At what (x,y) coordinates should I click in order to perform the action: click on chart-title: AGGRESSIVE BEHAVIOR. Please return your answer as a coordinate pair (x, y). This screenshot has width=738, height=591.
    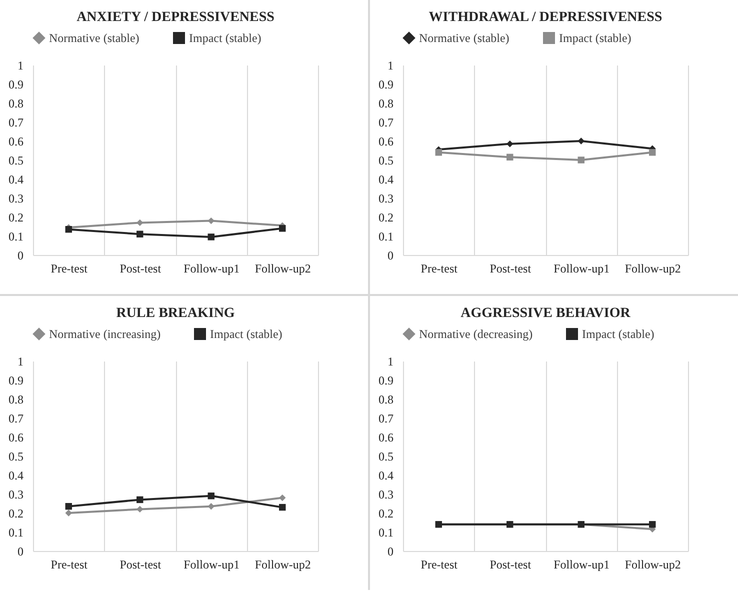
    Looking at the image, I should click on (546, 313).